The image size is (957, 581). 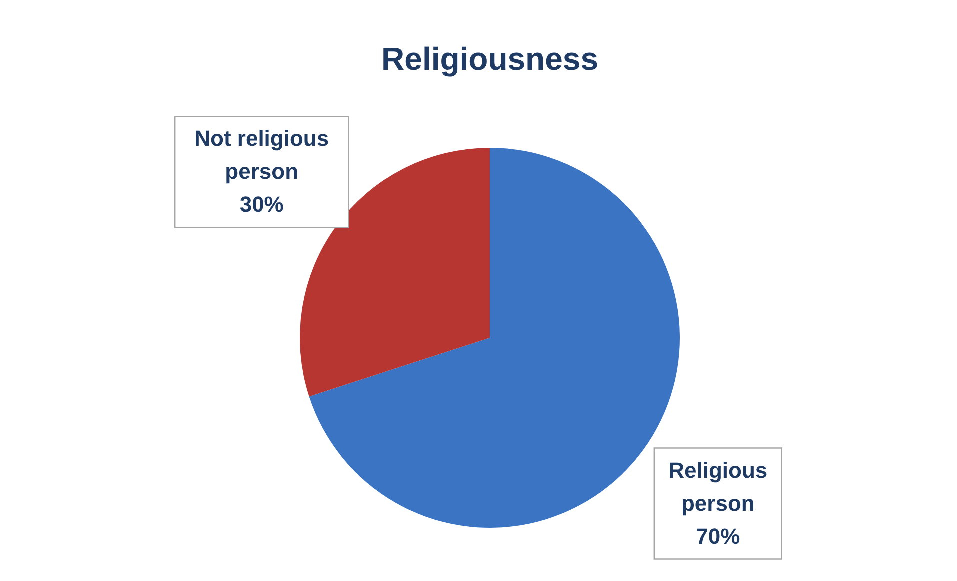 What do you see at coordinates (262, 205) in the screenshot?
I see `data-label: 30%` at bounding box center [262, 205].